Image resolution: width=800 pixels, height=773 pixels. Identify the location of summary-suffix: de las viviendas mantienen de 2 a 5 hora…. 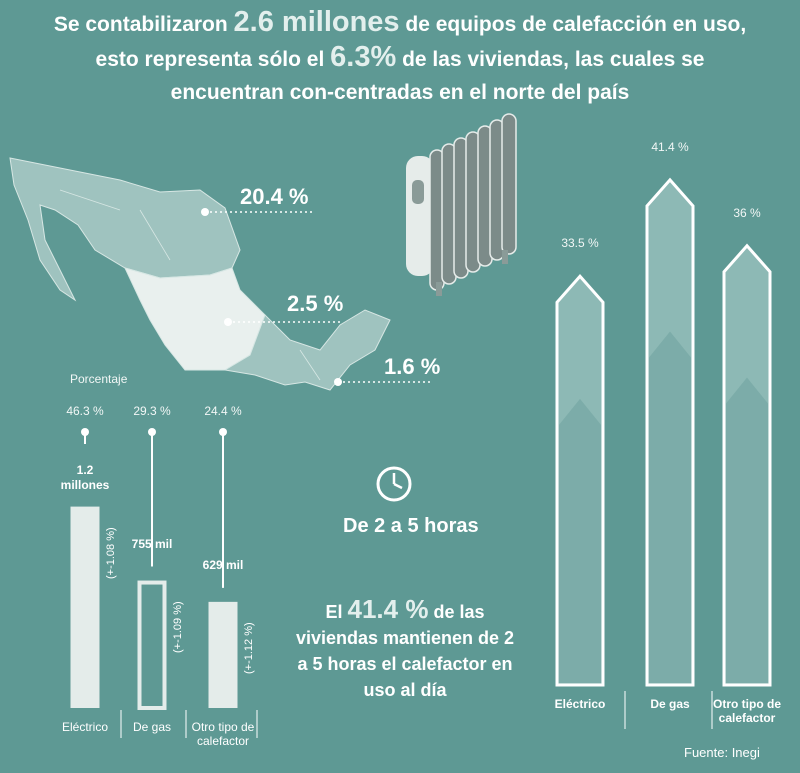
(405, 651).